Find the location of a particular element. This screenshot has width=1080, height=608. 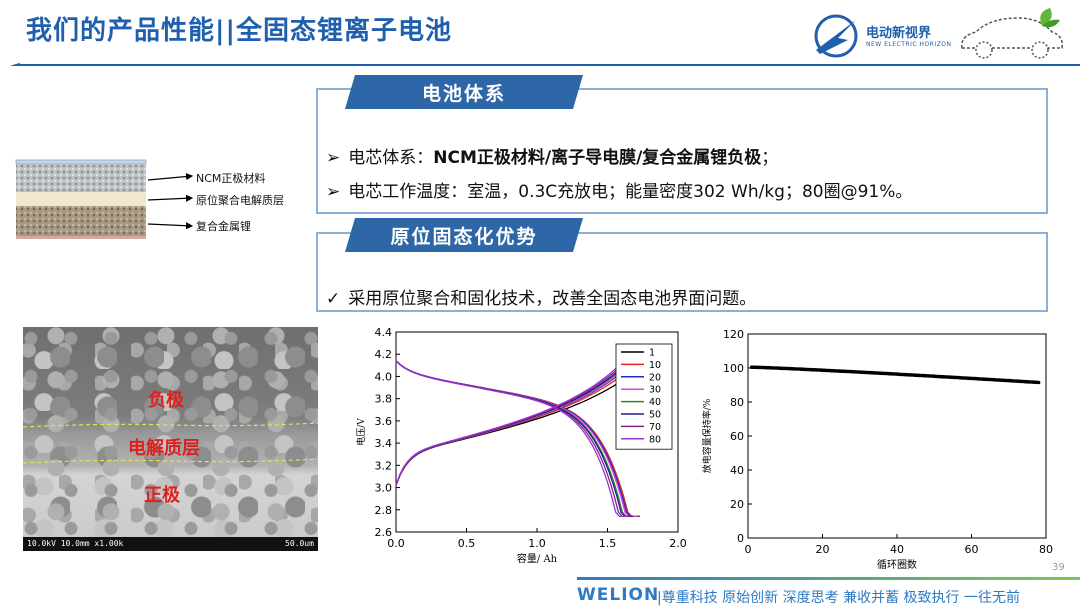

layer-label-cathode: NCM正极材料 is located at coordinates (231, 178).